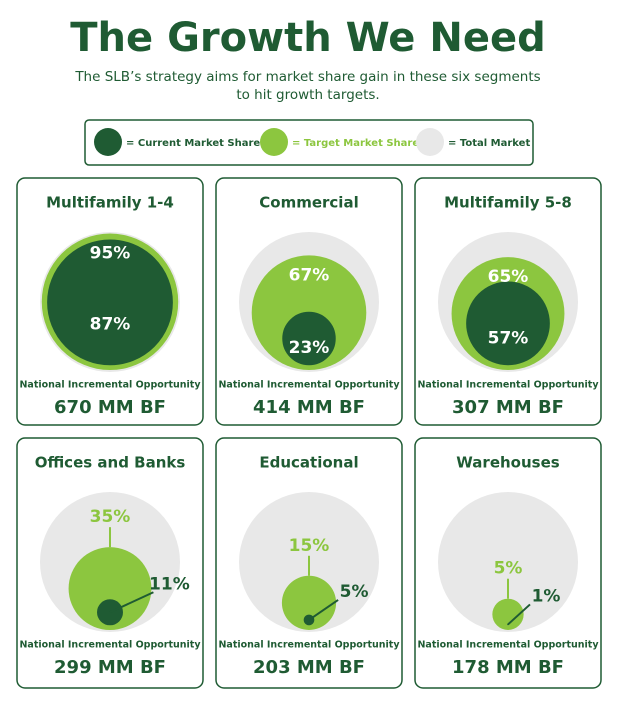  Describe the element at coordinates (308, 463) in the screenshot. I see `panel-title: Educational` at that location.